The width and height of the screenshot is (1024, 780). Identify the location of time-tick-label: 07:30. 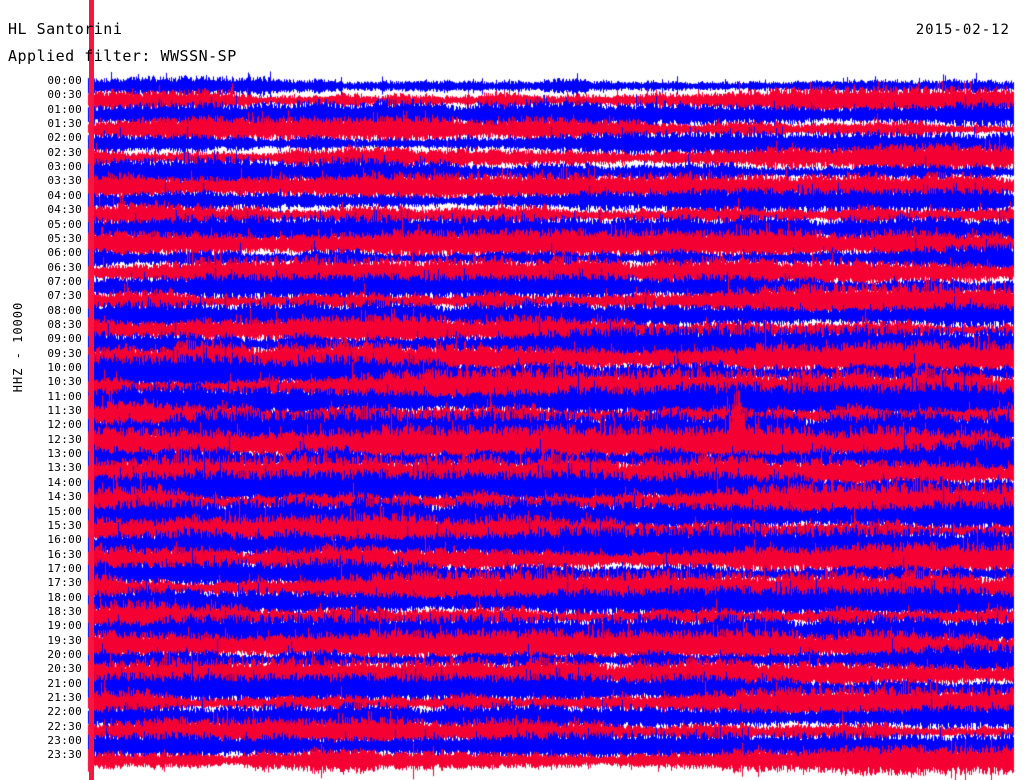
(64, 296).